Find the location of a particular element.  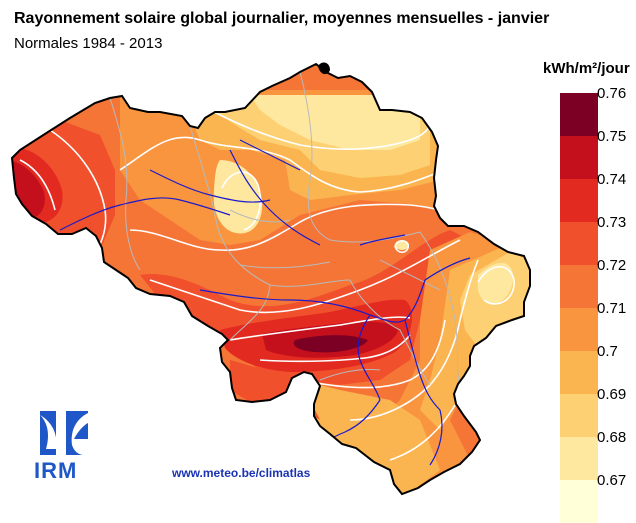

irm-logo is located at coordinates (64, 433).